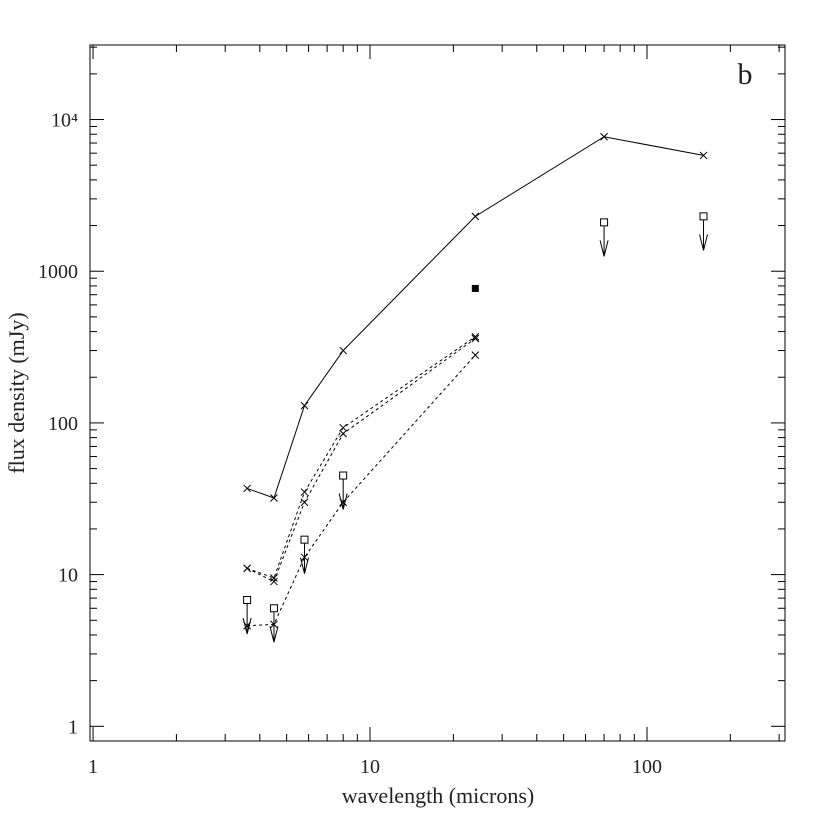  Describe the element at coordinates (63, 424) in the screenshot. I see `y-tick-label: 100` at that location.